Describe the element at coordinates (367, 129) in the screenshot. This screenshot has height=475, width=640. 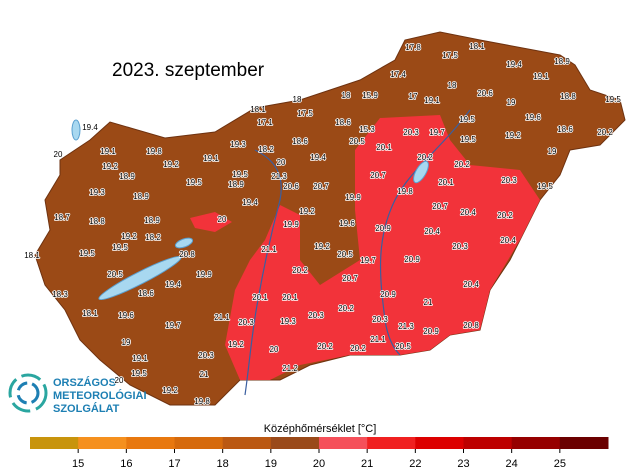
I see `station-value: 15.3` at that location.